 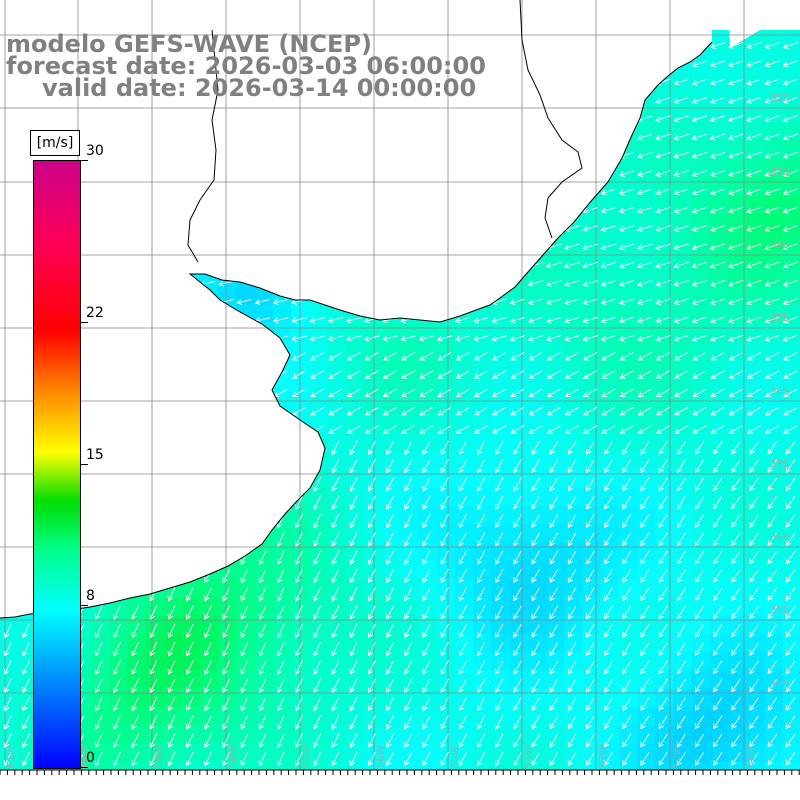 What do you see at coordinates (779, 537) in the screenshot?
I see `lat-label: 38S` at bounding box center [779, 537].